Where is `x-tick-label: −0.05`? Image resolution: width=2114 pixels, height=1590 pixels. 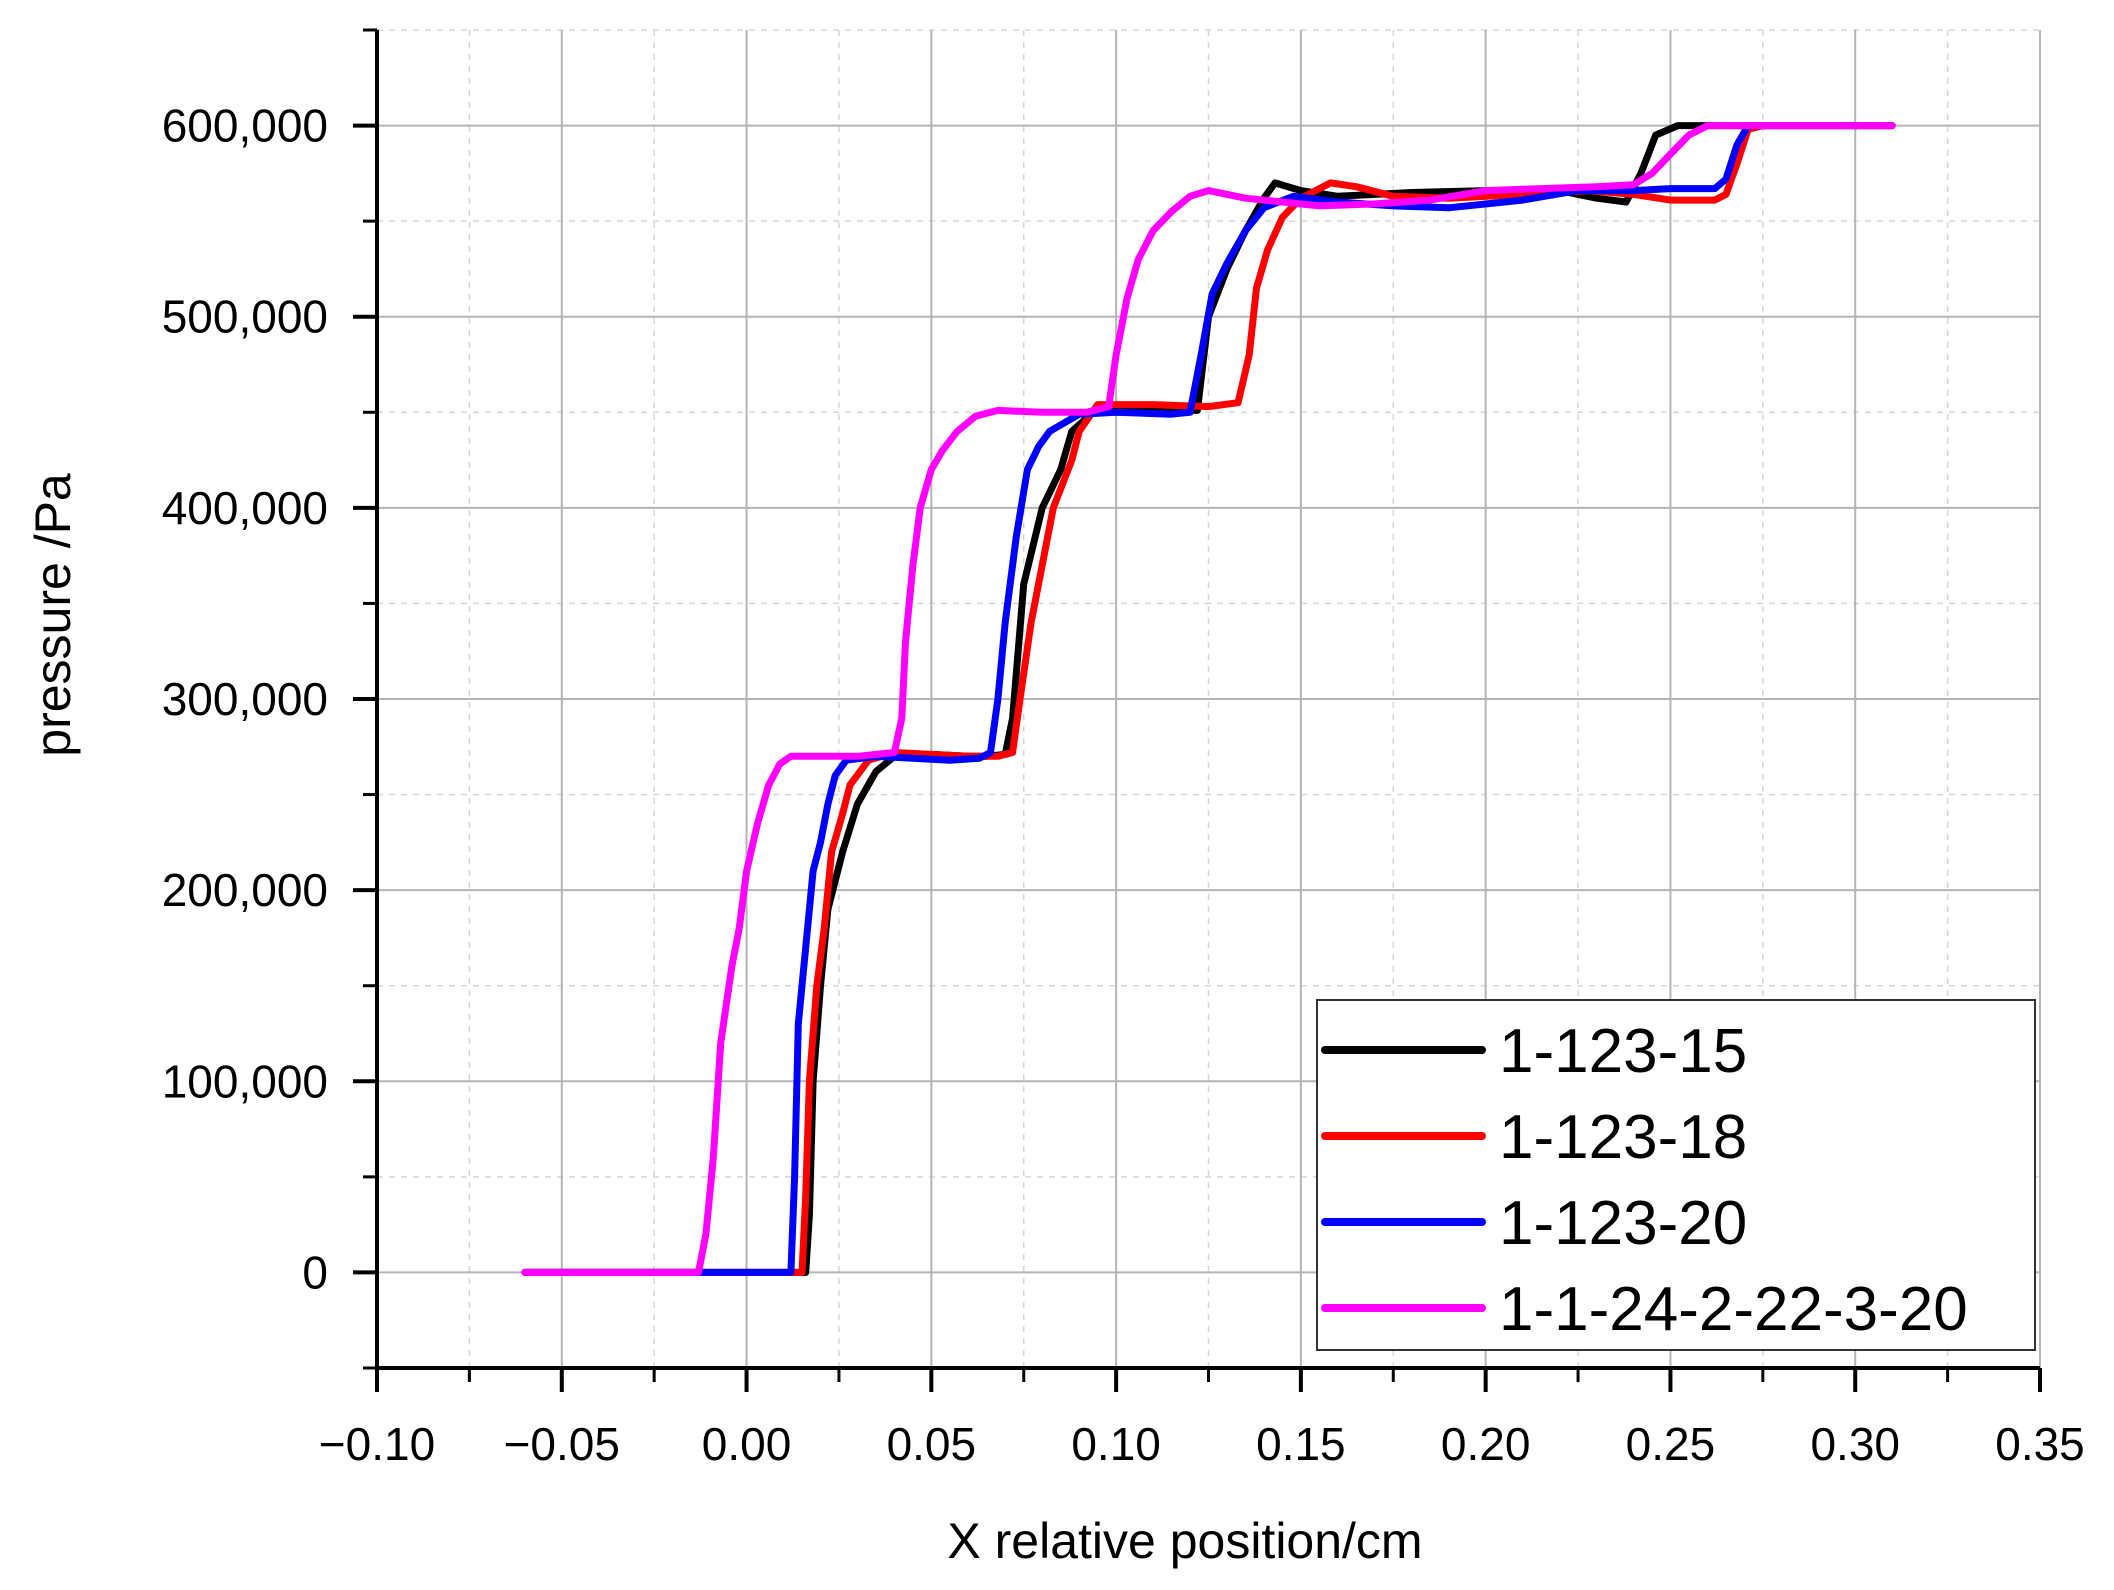
x-tick-label: −0.05 is located at coordinates (562, 1444).